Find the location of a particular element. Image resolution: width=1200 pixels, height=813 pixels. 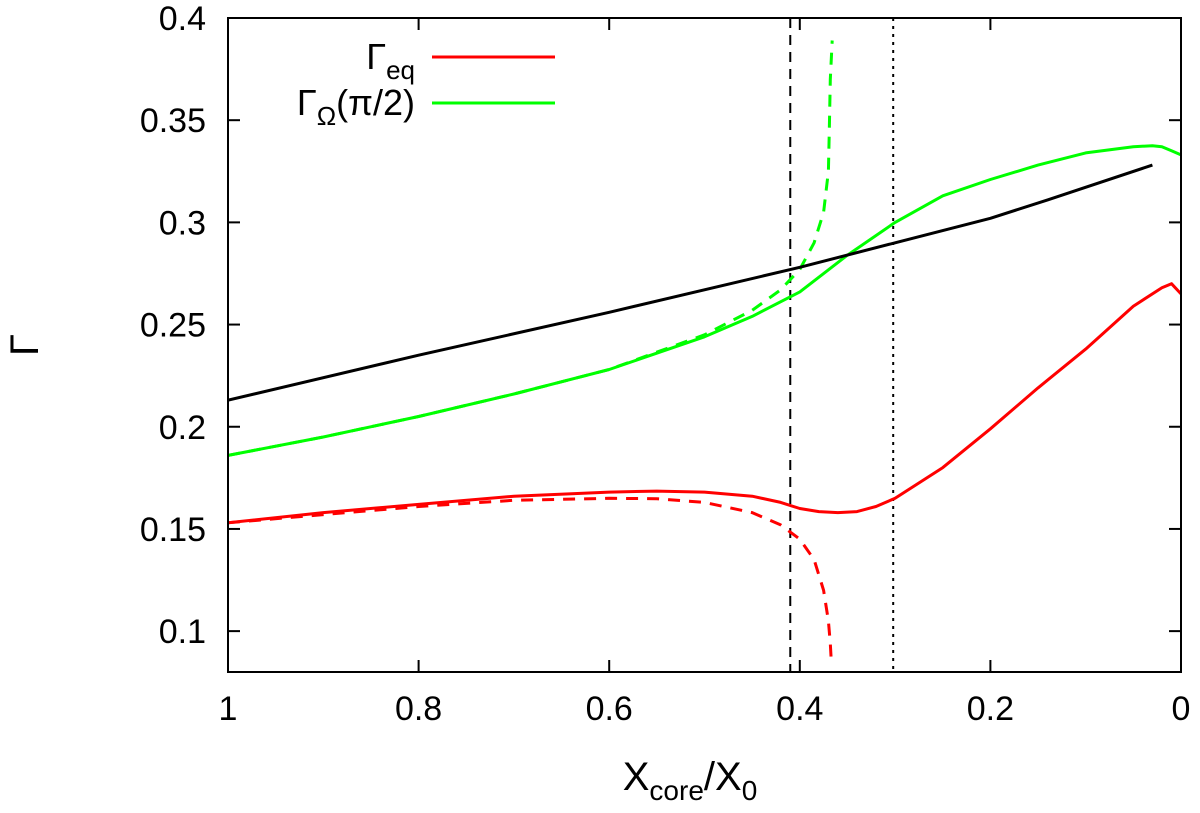

y-tick-label-5: 0.35 is located at coordinates (173, 121).